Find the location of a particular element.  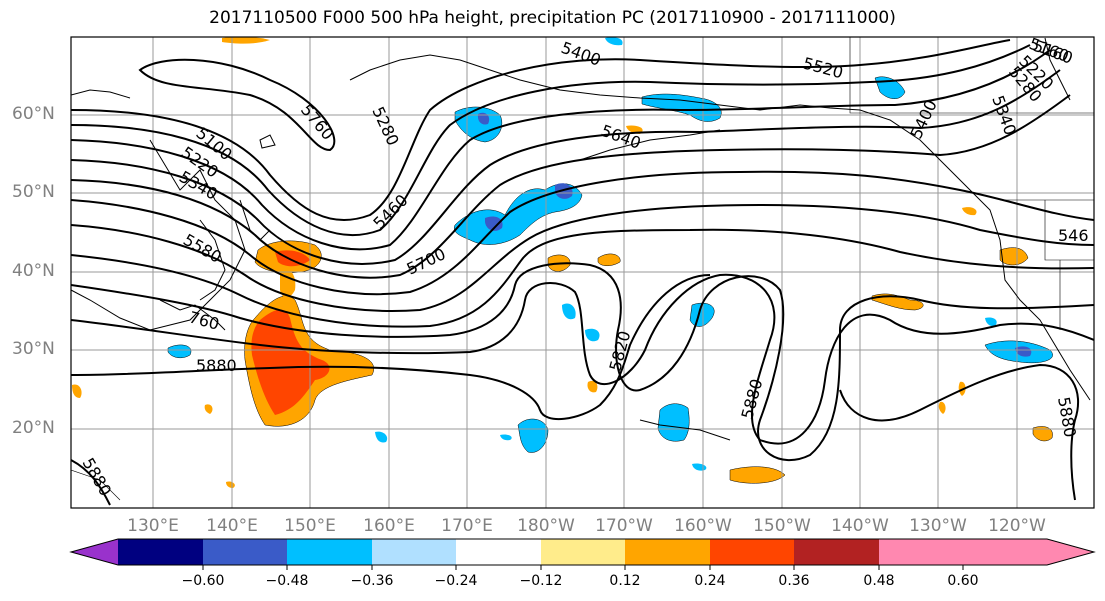

colorbar-tick-label: −0.24 is located at coordinates (456, 581).